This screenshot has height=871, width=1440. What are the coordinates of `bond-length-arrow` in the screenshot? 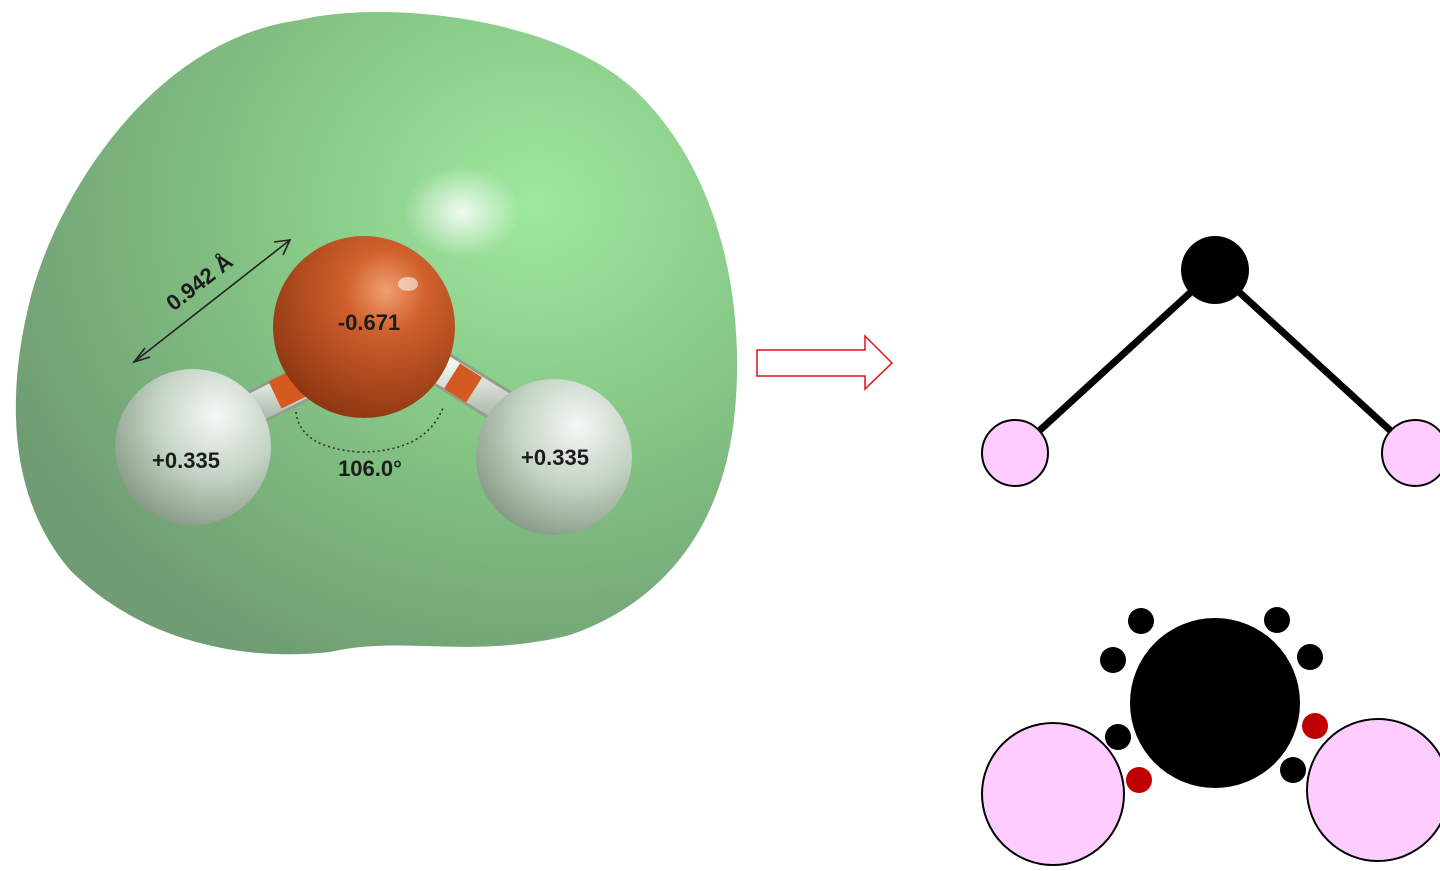 It's located at (211, 301).